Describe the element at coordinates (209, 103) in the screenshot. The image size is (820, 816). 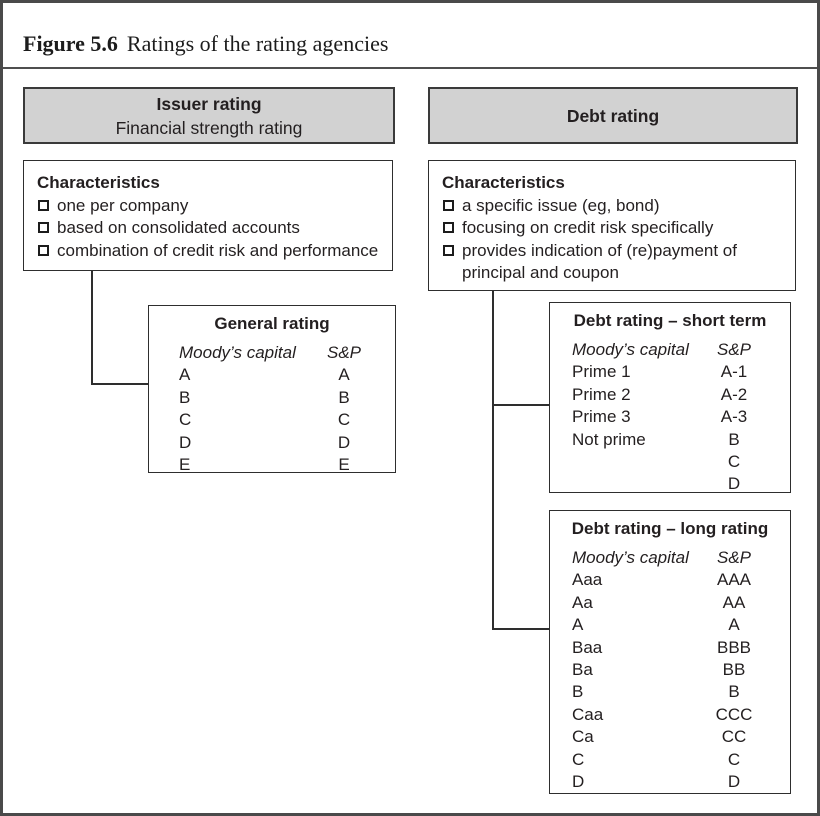
I see `issuer-rating-label: Issuer rating` at that location.